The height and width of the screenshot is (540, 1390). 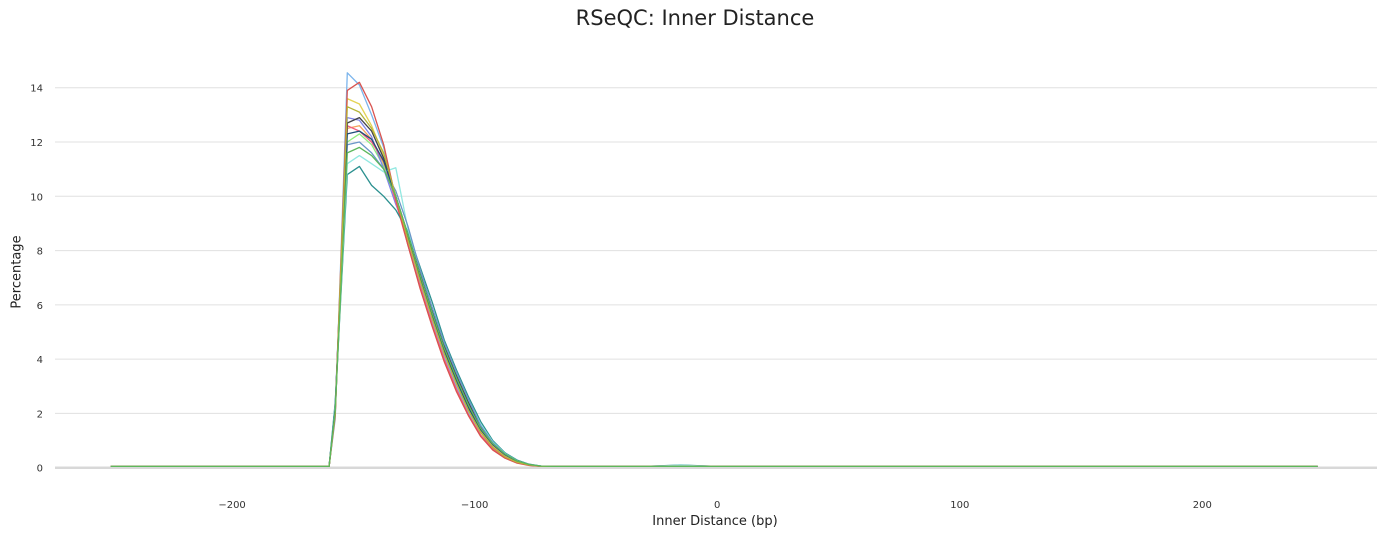 What do you see at coordinates (1202, 505) in the screenshot?
I see `x-tick-label: 200` at bounding box center [1202, 505].